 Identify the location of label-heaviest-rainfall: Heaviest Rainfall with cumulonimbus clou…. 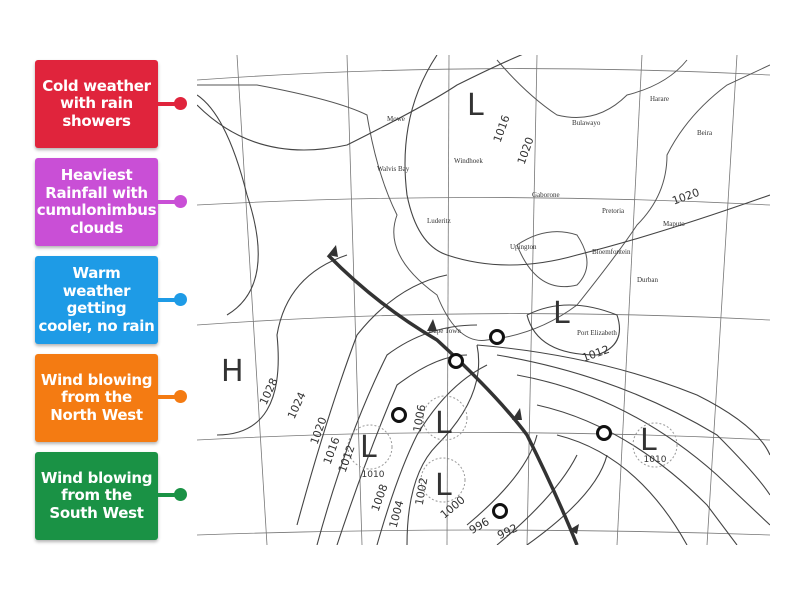
(96, 202).